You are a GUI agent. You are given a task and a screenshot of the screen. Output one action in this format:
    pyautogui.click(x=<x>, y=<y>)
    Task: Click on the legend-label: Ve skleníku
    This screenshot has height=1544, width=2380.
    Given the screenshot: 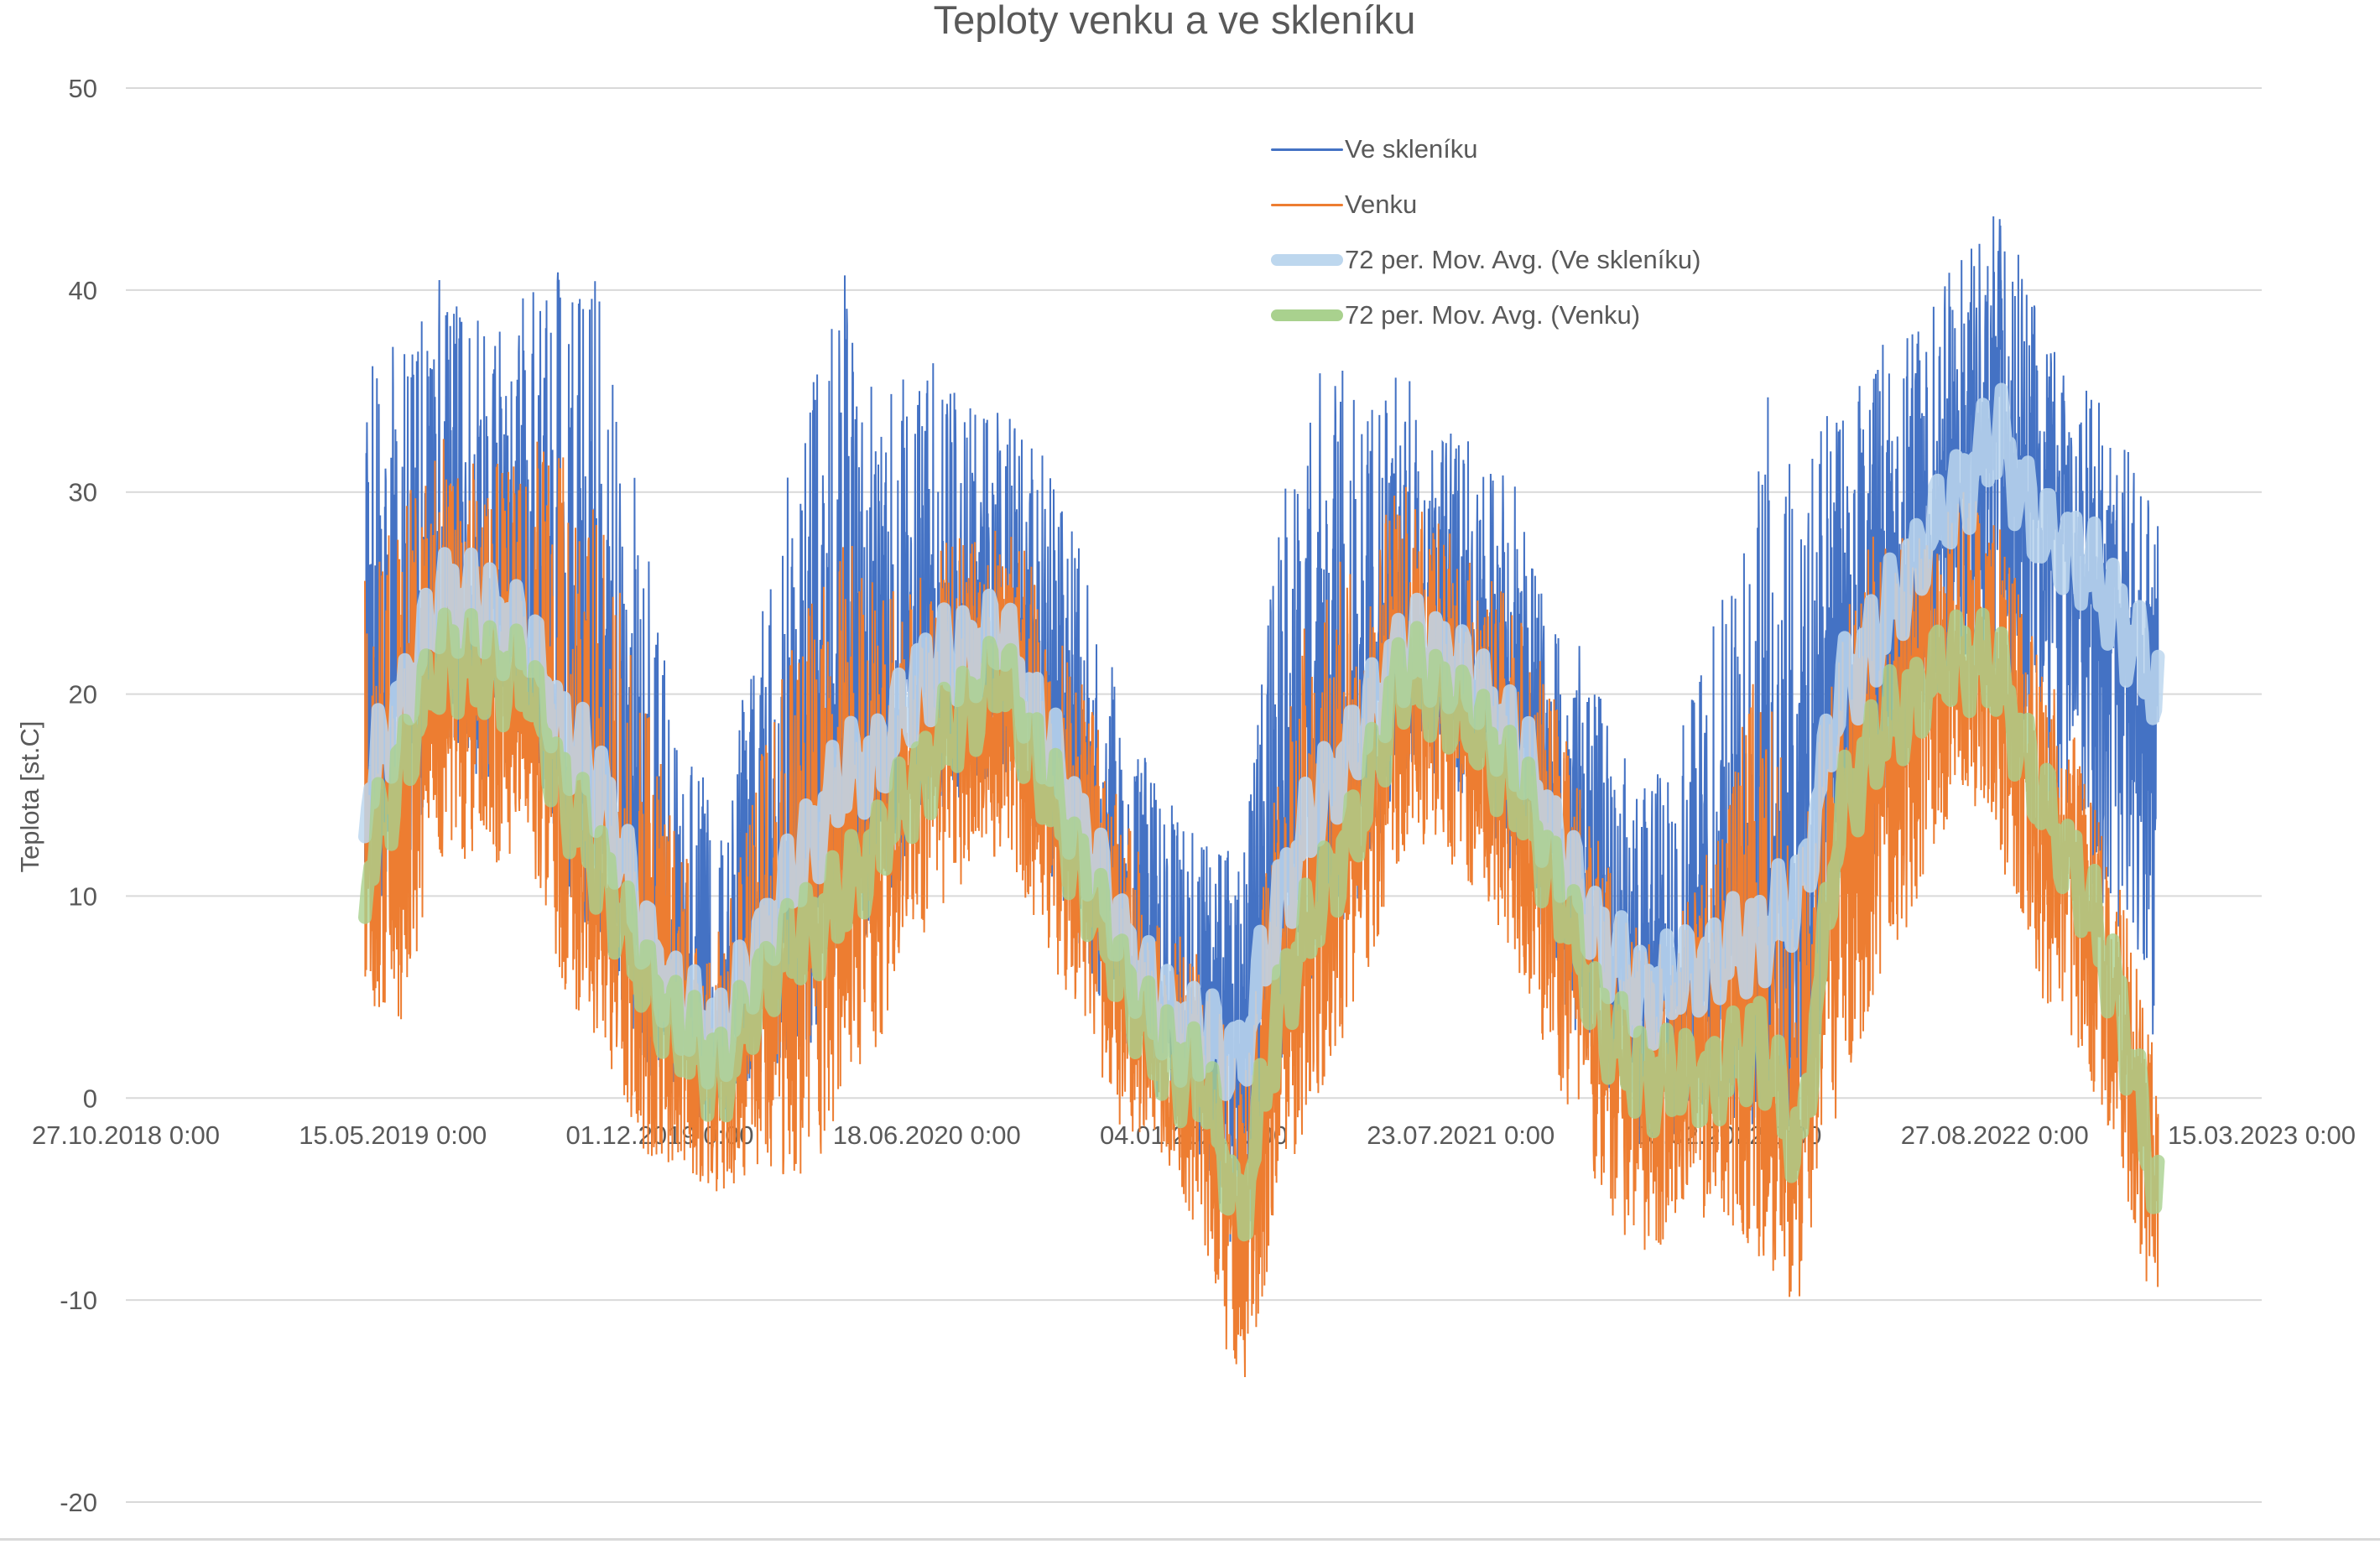 What is the action you would take?
    pyautogui.click(x=1411, y=149)
    